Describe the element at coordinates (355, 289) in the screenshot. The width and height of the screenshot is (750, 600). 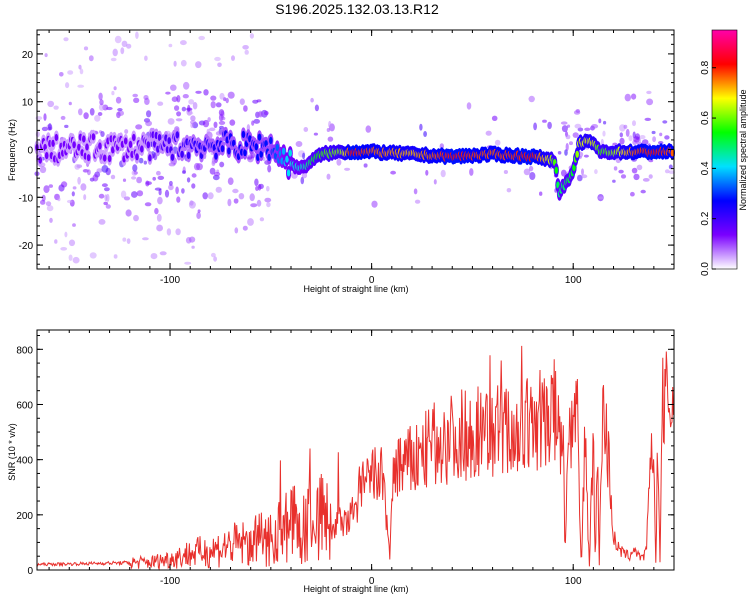
I see `spectrogram-x-label: Height of straight line (km)` at that location.